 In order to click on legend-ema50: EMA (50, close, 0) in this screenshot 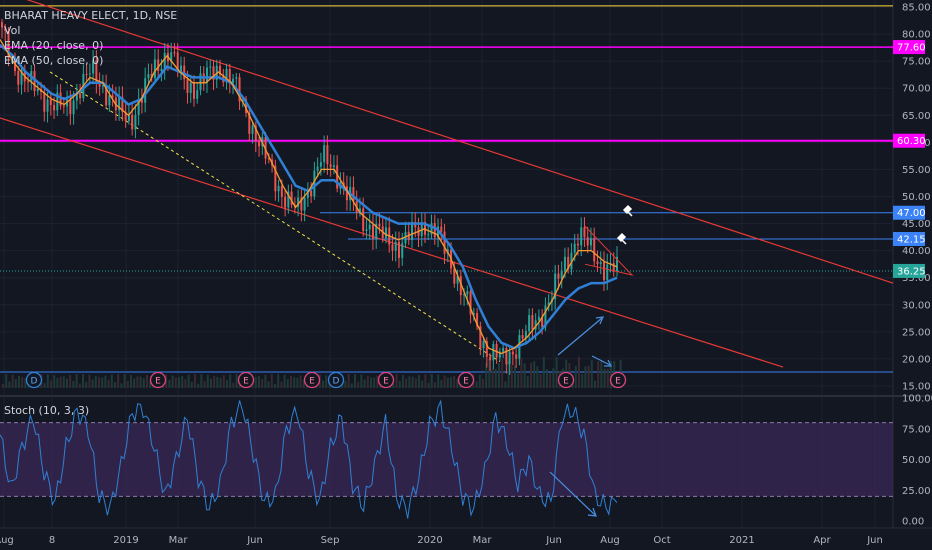, I will do `click(54, 60)`.